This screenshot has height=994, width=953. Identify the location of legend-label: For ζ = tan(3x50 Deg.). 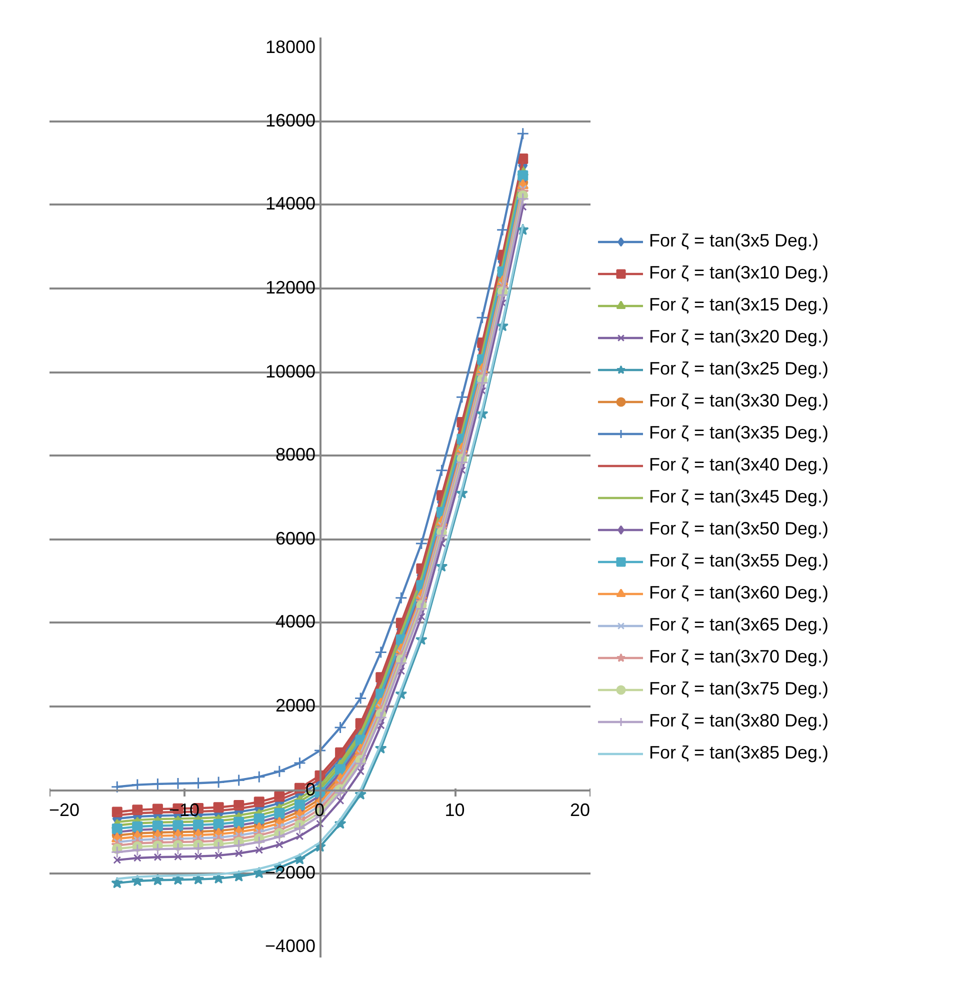
(739, 529).